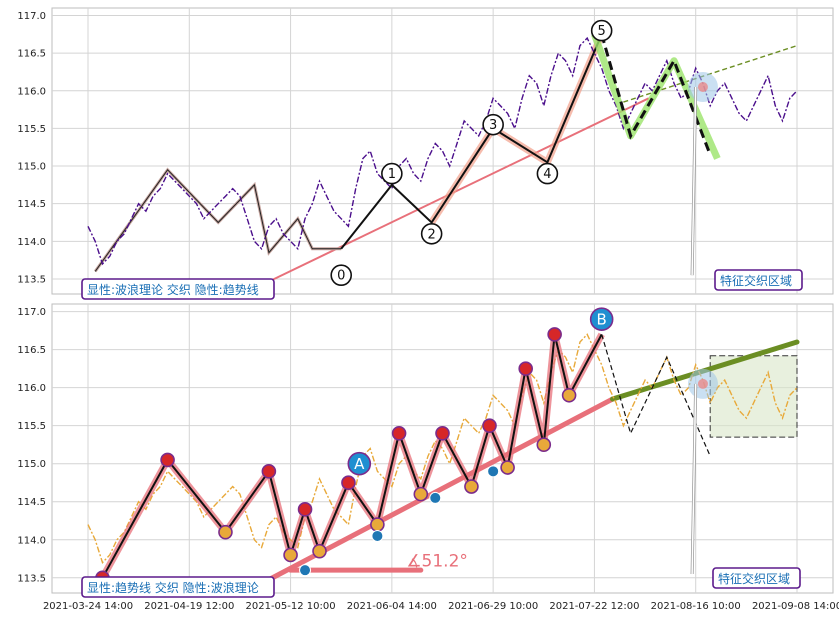  I want to click on bottom-region-caption-box, so click(756, 578).